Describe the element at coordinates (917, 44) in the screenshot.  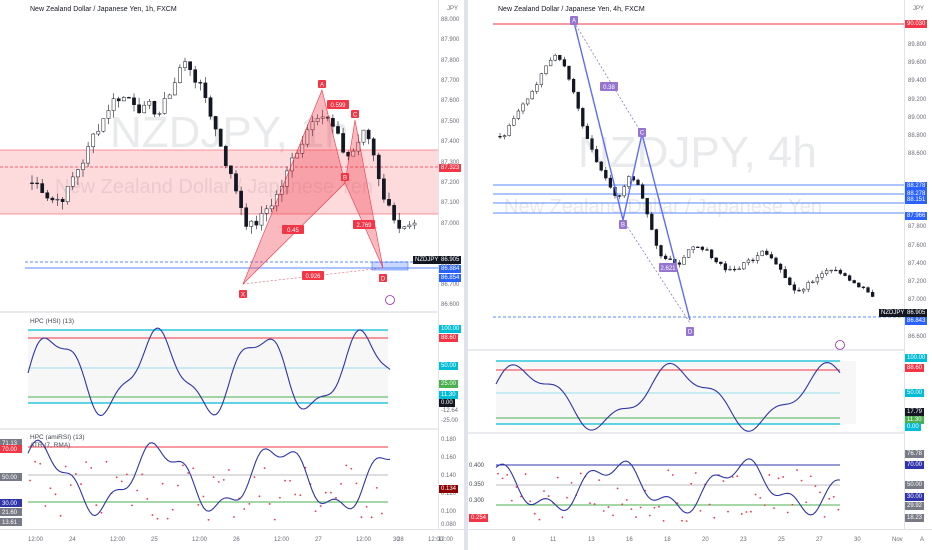
I see `right-price-tick: 89.800` at that location.